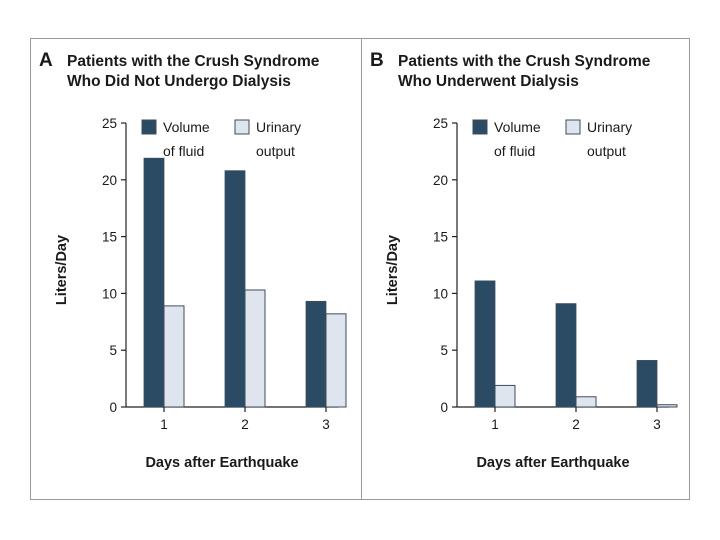 The image size is (720, 540). I want to click on panel-b-y-tick-label: 5, so click(444, 350).